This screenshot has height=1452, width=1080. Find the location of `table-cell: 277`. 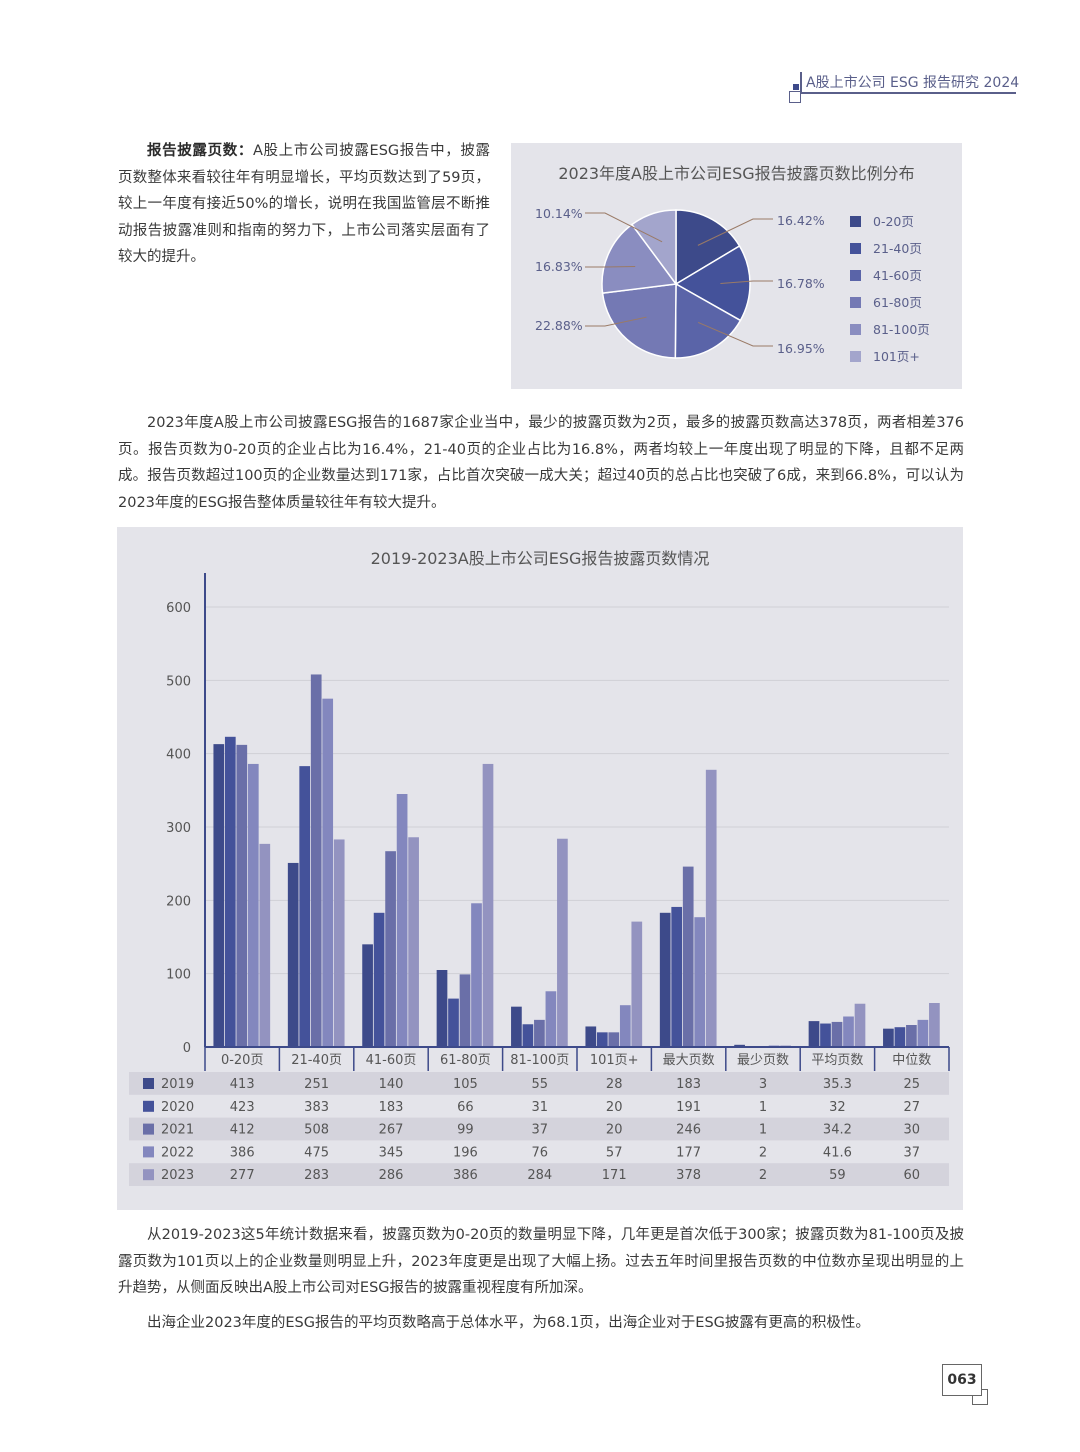

table-cell: 277 is located at coordinates (242, 1175).